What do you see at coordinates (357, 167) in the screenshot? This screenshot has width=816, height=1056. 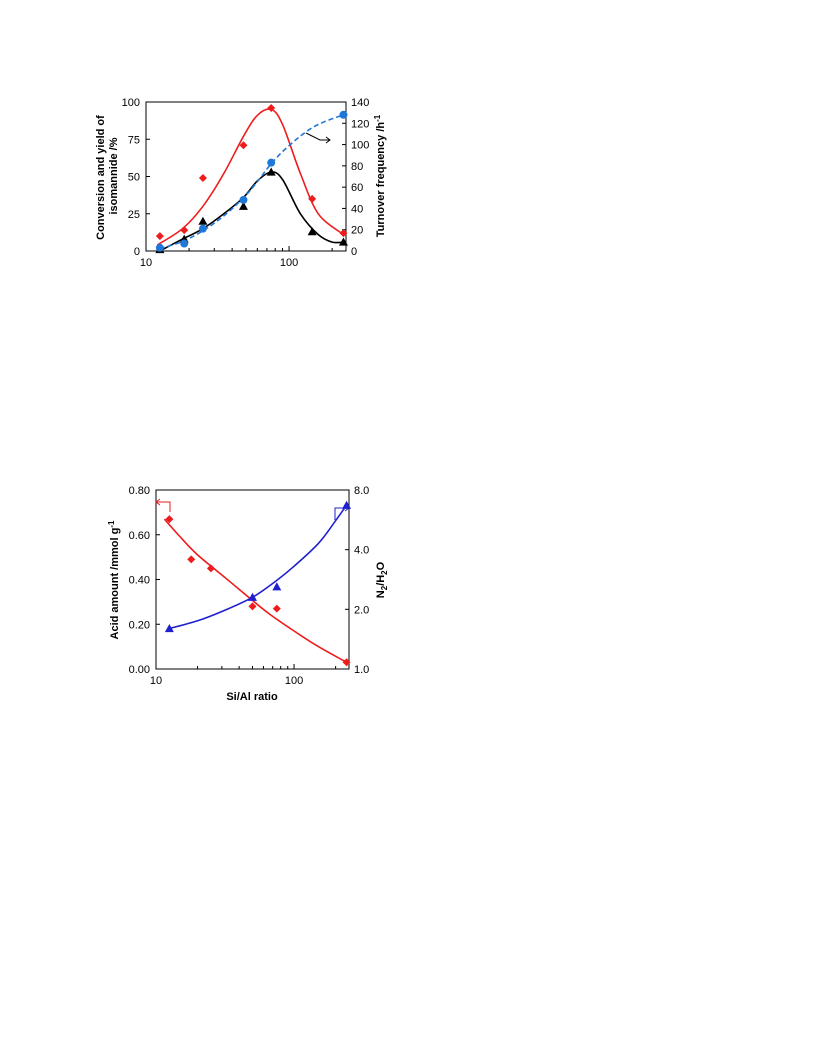 I see `y2-tick-label: 80` at bounding box center [357, 167].